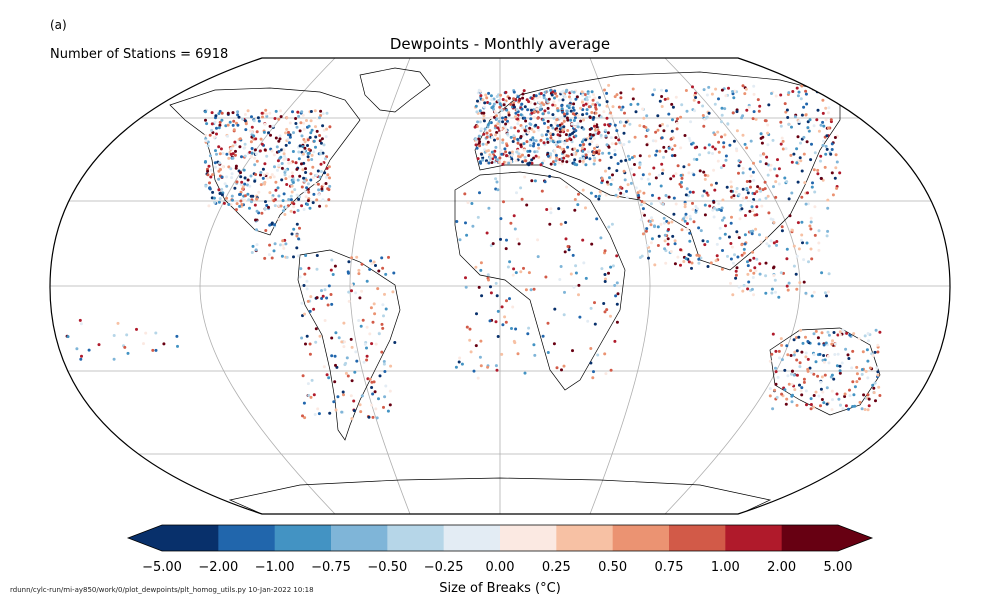 This screenshot has width=1000, height=600. Describe the element at coordinates (395, 90) in the screenshot. I see `greenland-outline` at that location.